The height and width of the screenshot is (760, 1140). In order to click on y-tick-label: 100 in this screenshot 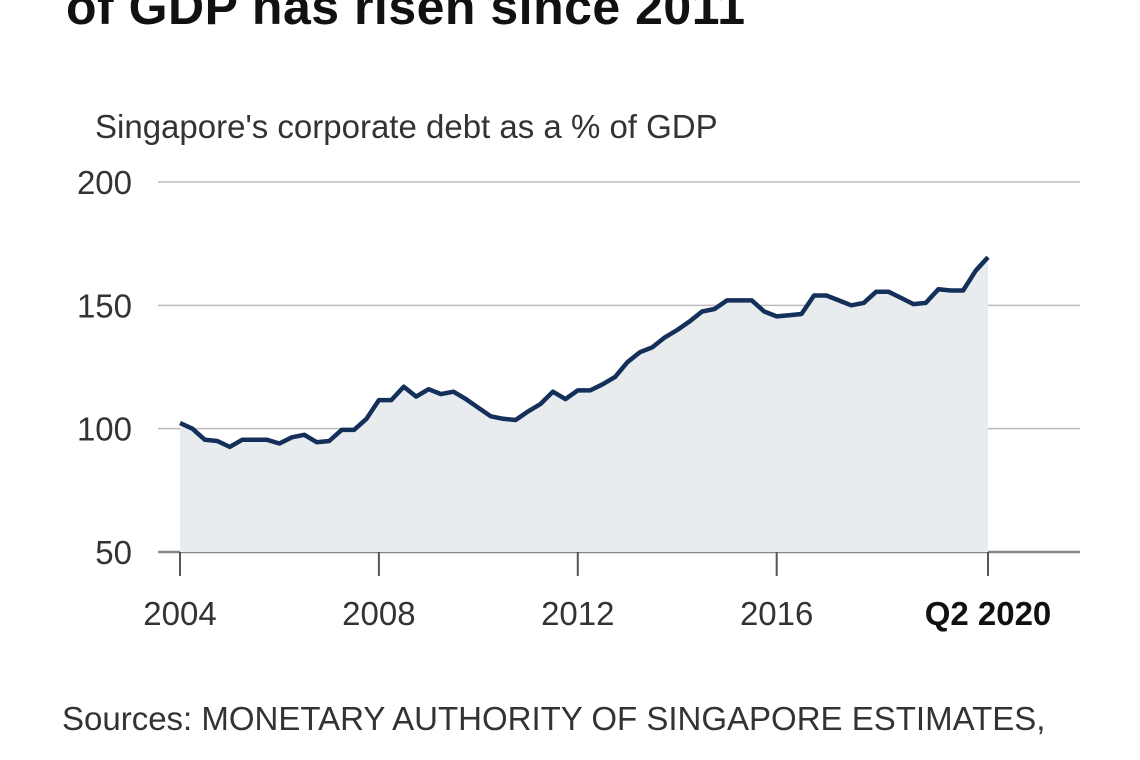, I will do `click(104, 429)`.